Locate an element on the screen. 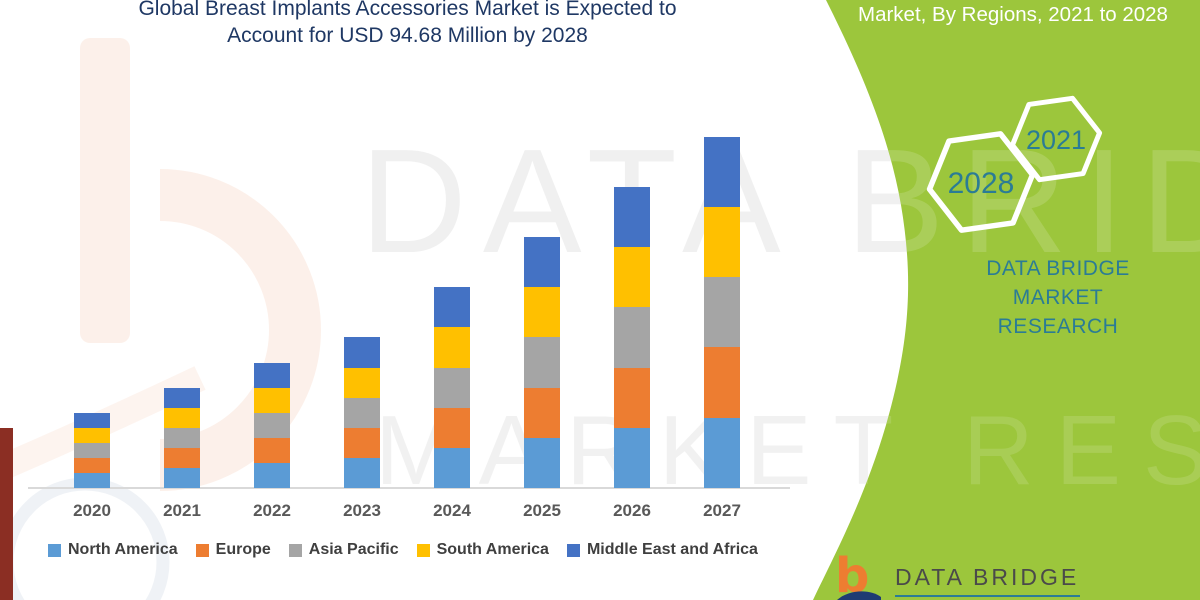  x-tick-2021: 2021 is located at coordinates (182, 510).